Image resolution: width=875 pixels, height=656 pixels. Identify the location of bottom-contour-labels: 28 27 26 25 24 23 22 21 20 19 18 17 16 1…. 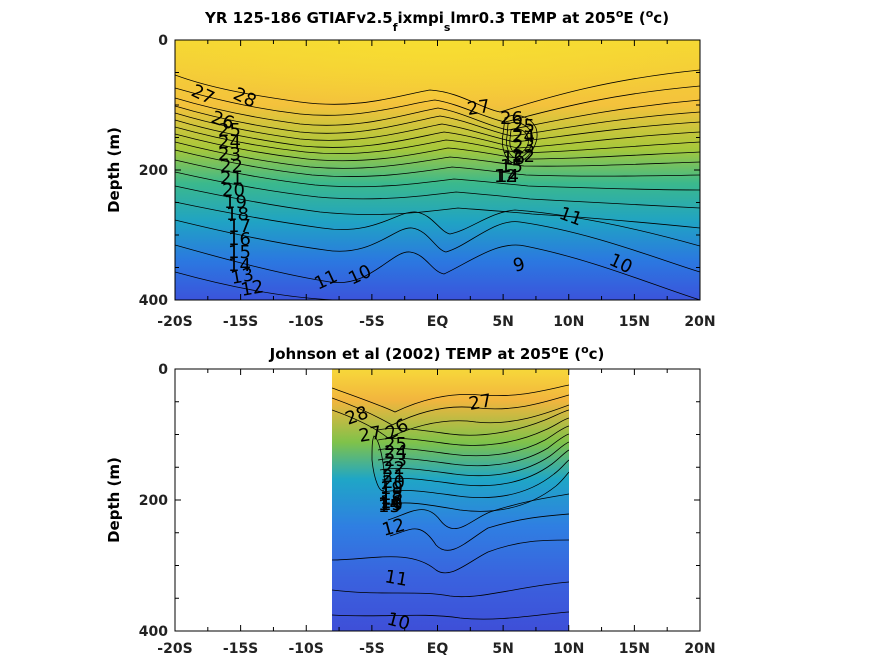
(418, 512).